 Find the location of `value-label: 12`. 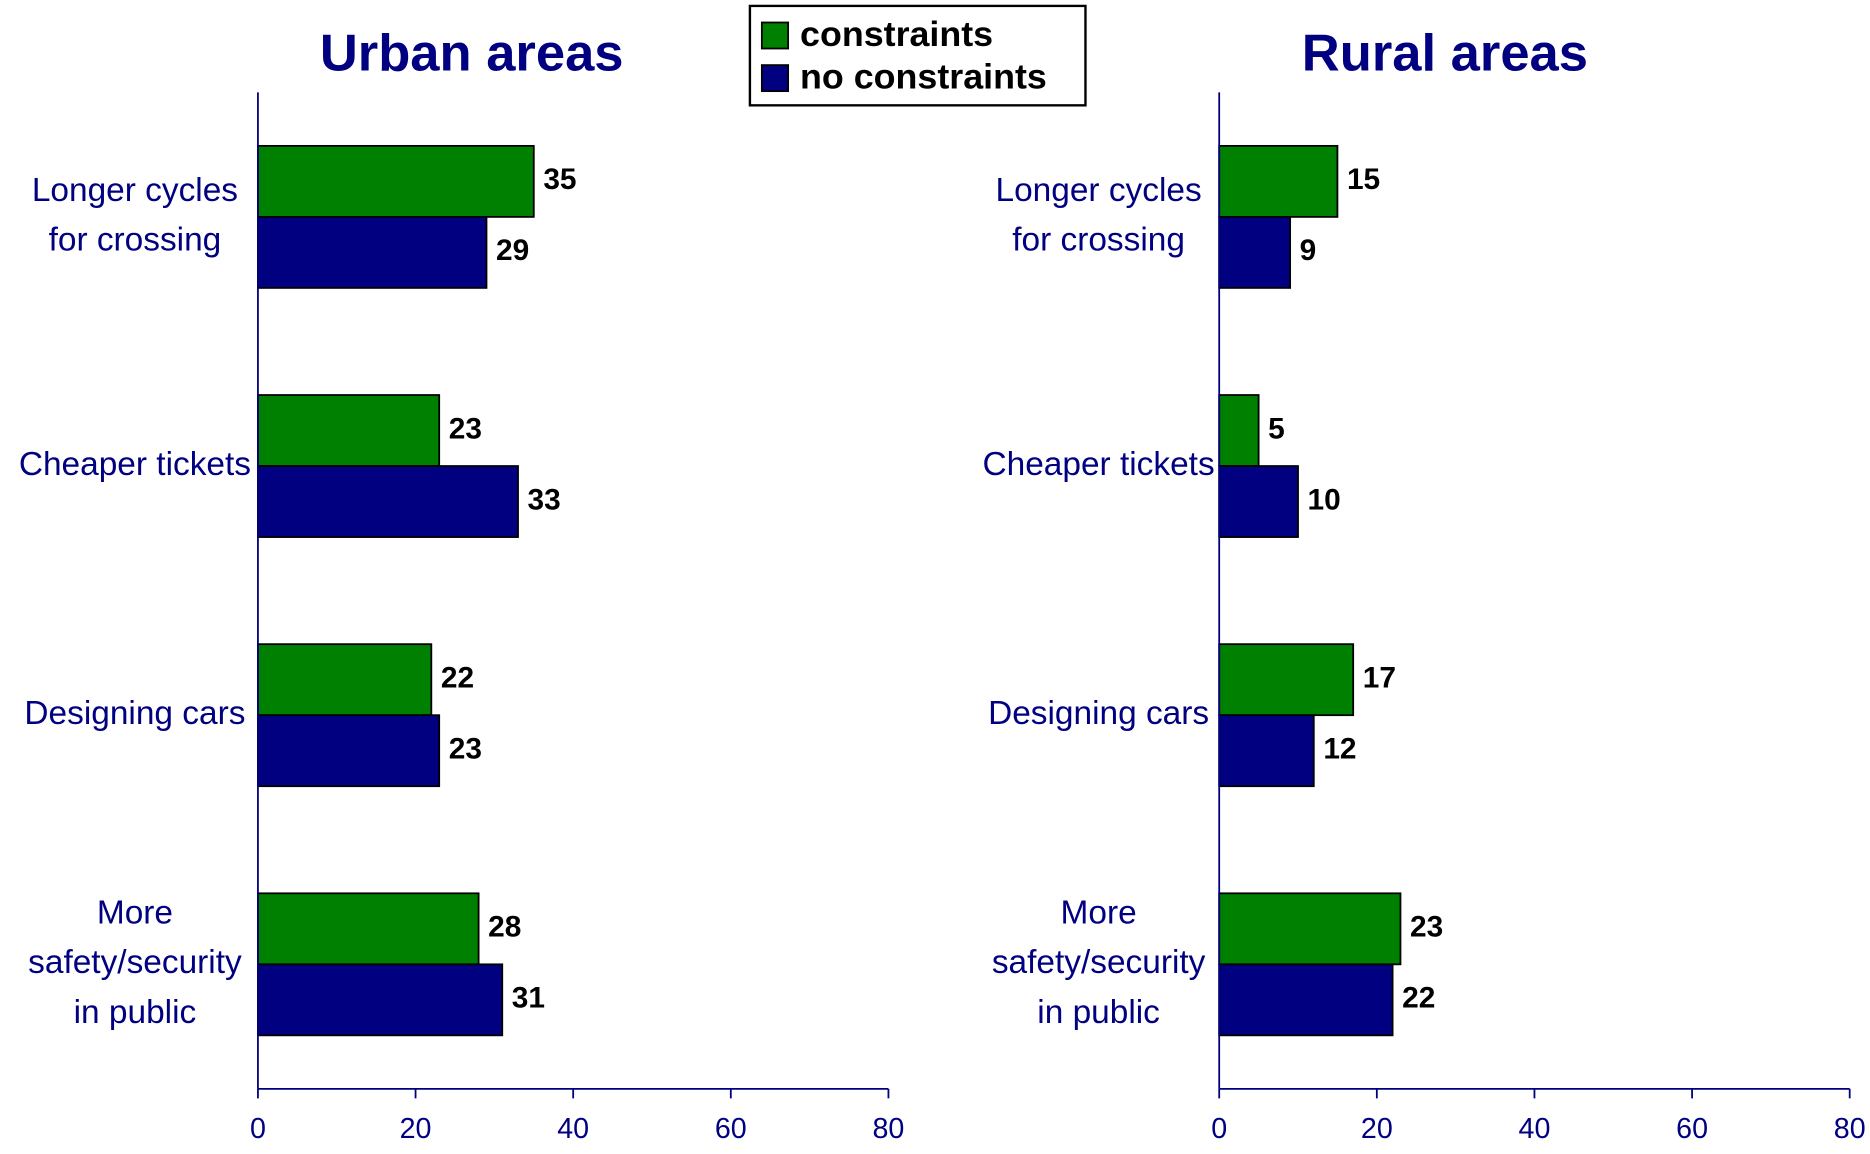

value-label: 12 is located at coordinates (1339, 749).